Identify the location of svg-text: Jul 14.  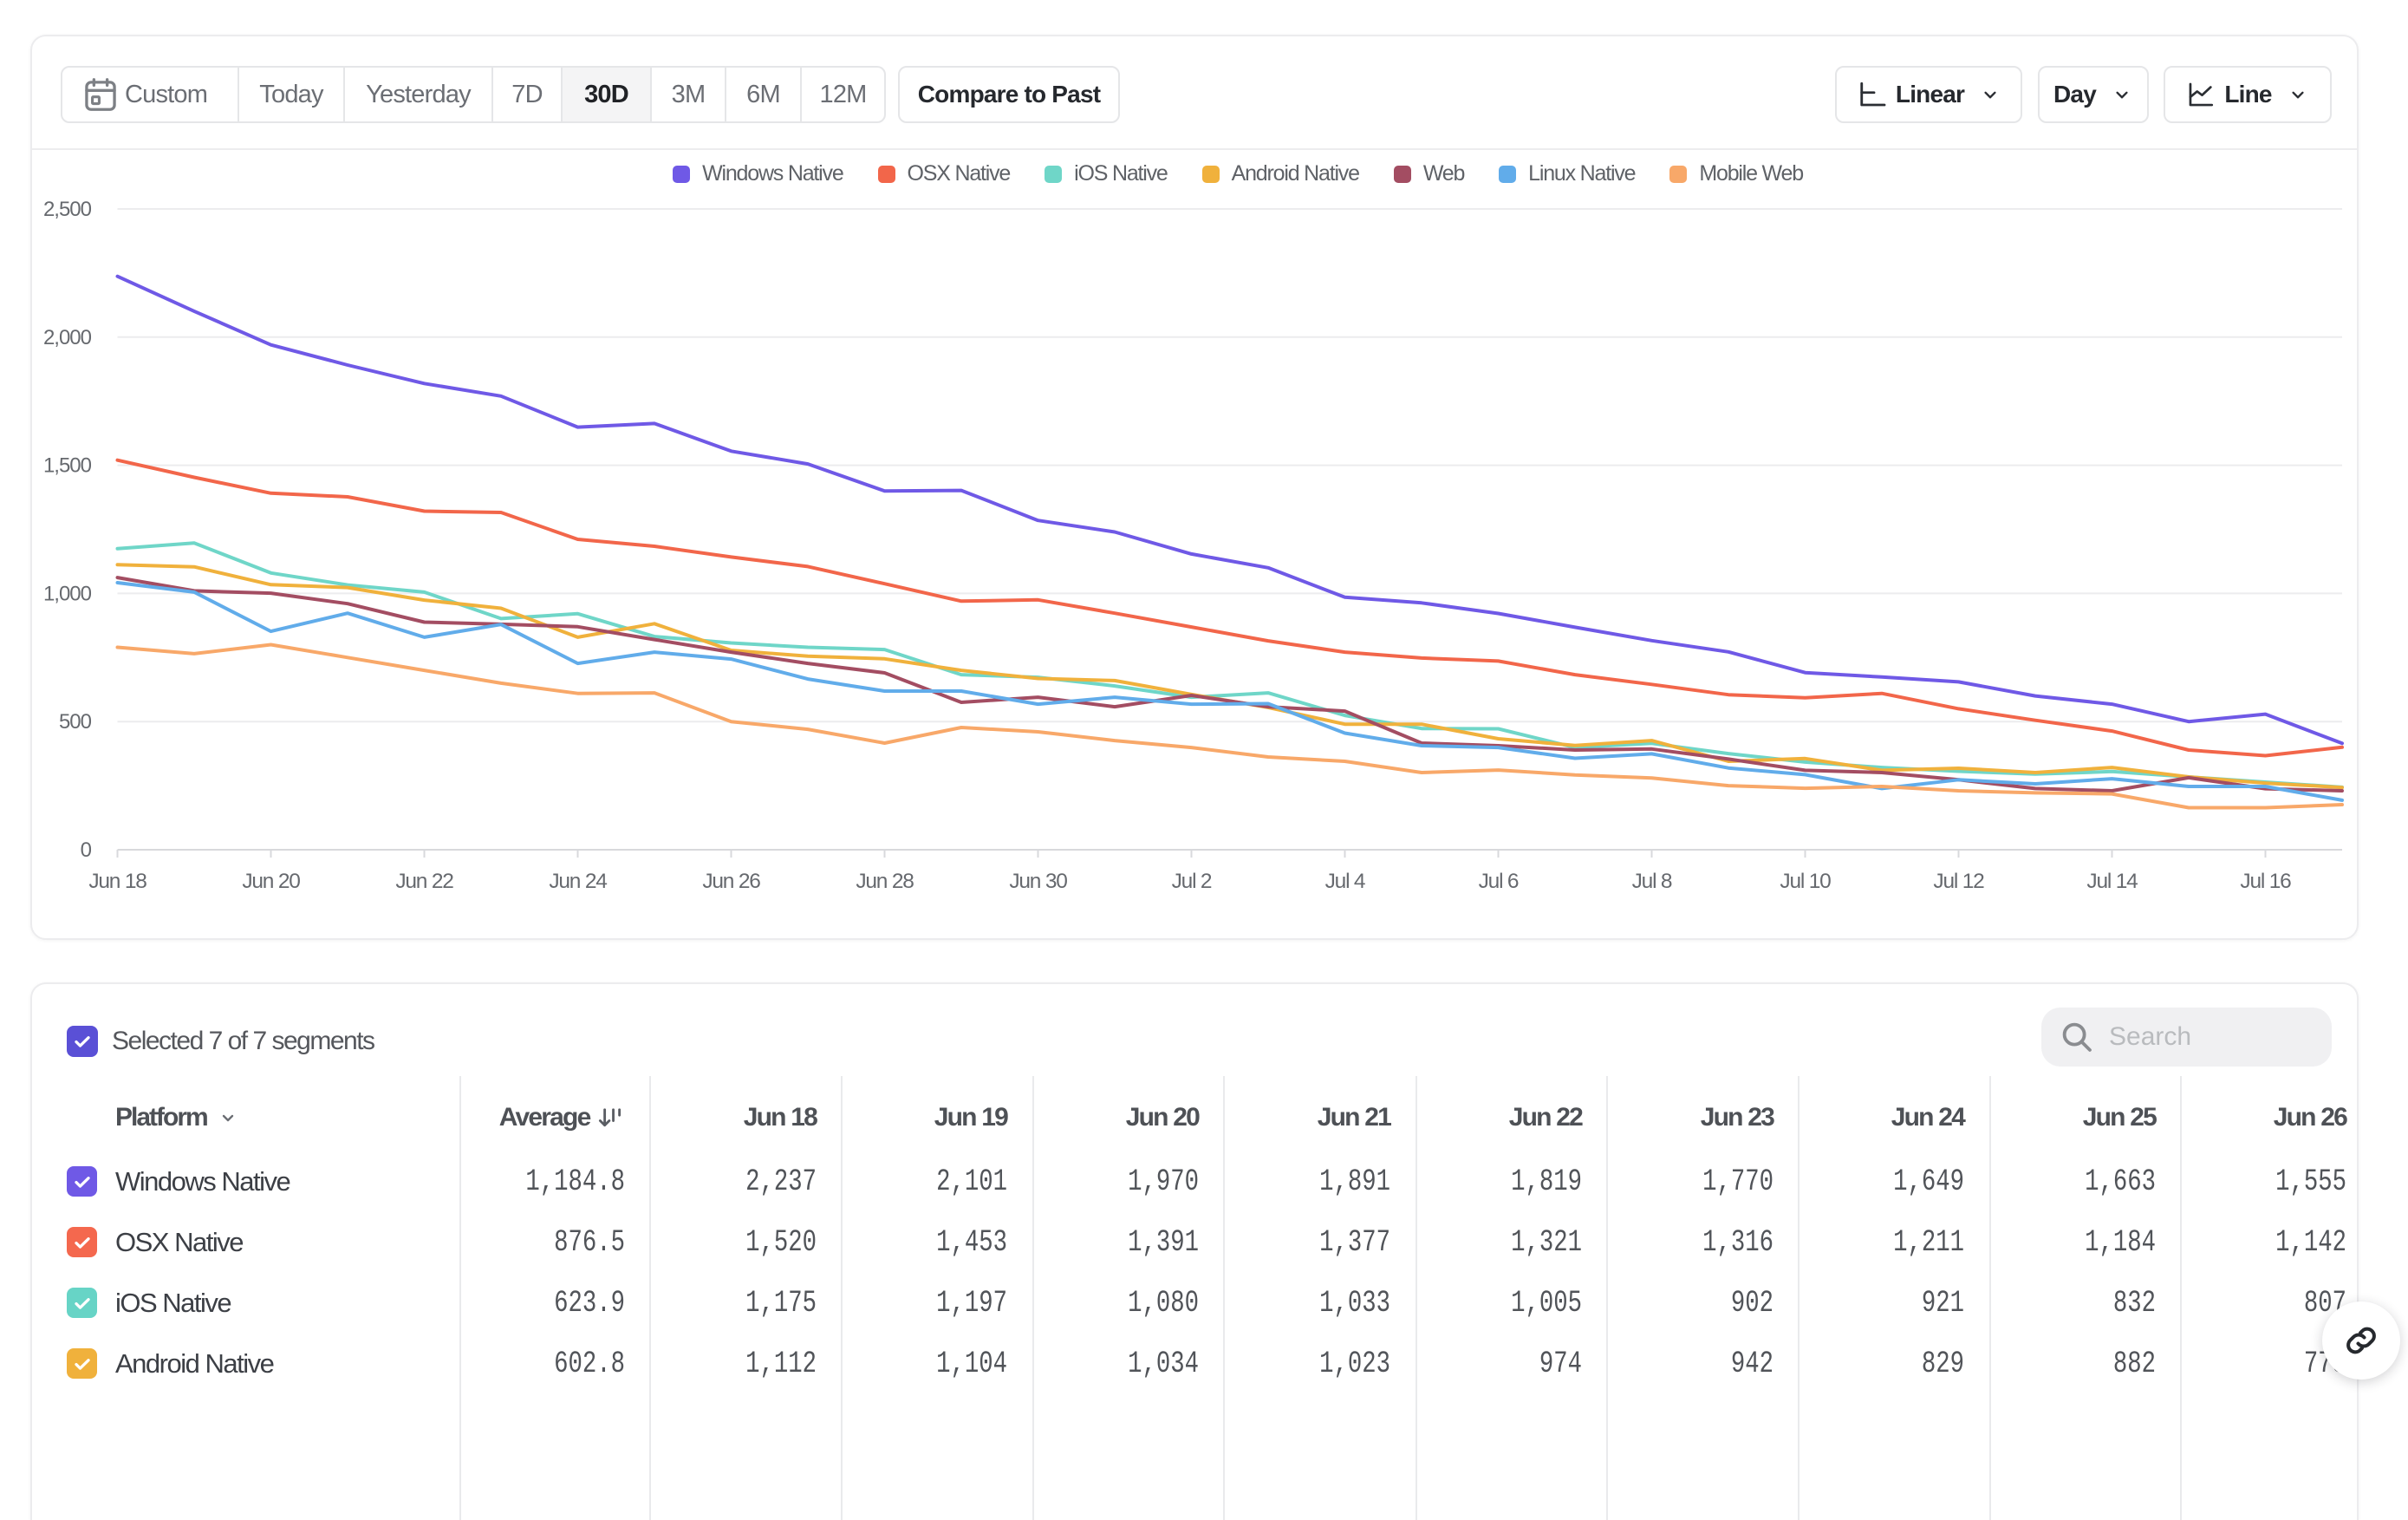
(2112, 881).